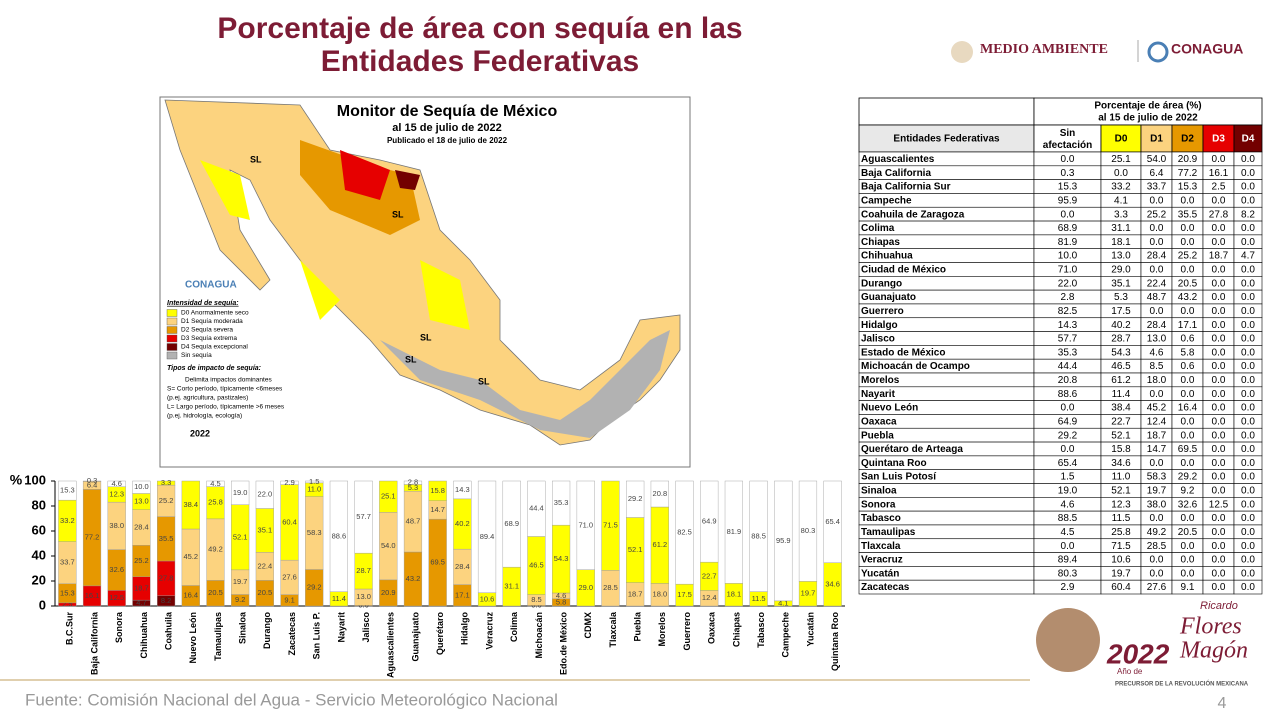 The height and width of the screenshot is (720, 1278). I want to click on badge-text: Flores, so click(1210, 627).